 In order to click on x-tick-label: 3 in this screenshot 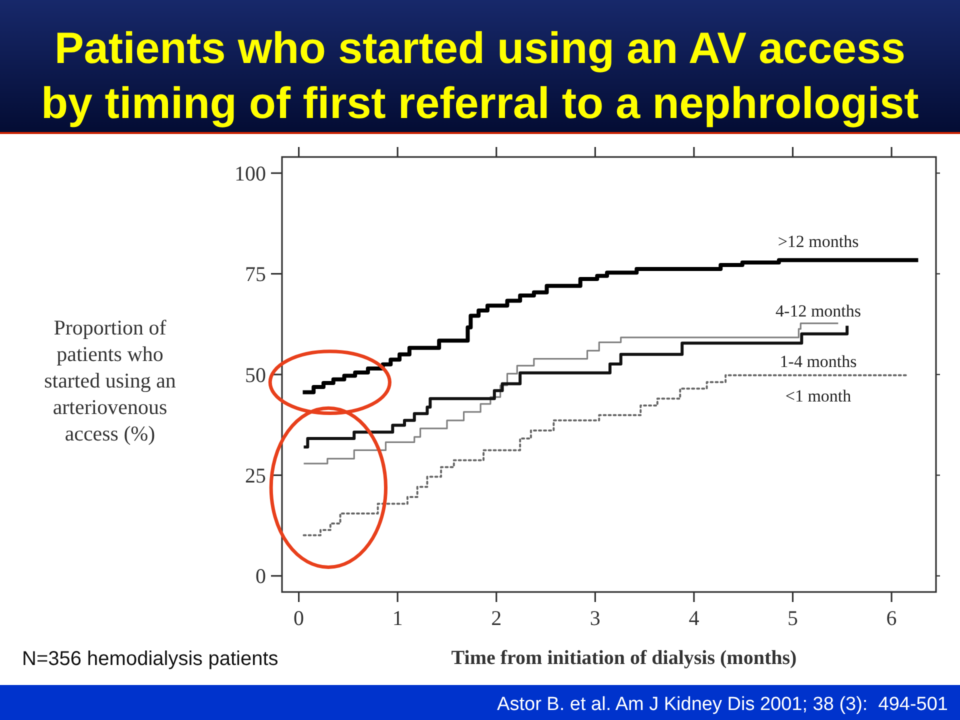, I will do `click(595, 618)`.